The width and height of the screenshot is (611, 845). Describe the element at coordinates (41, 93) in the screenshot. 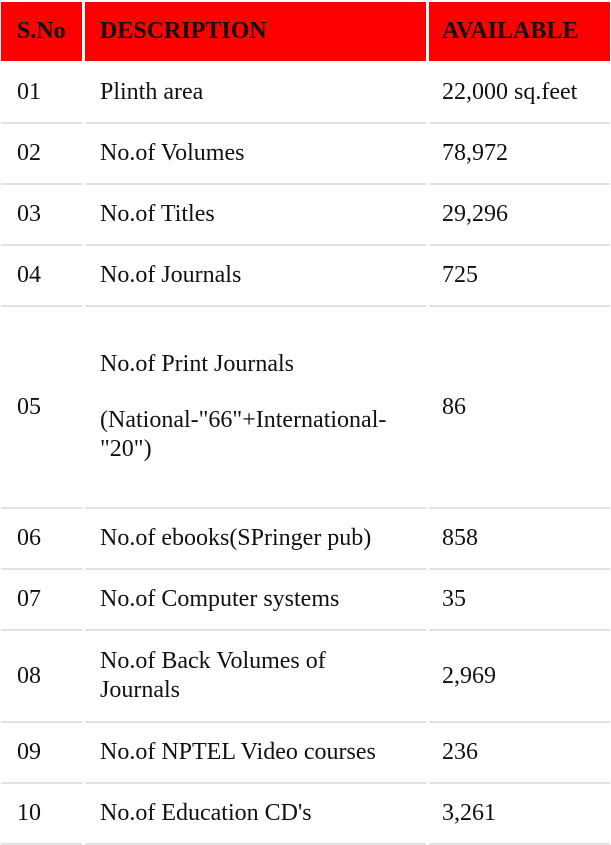

I see `row-sno: 01` at that location.